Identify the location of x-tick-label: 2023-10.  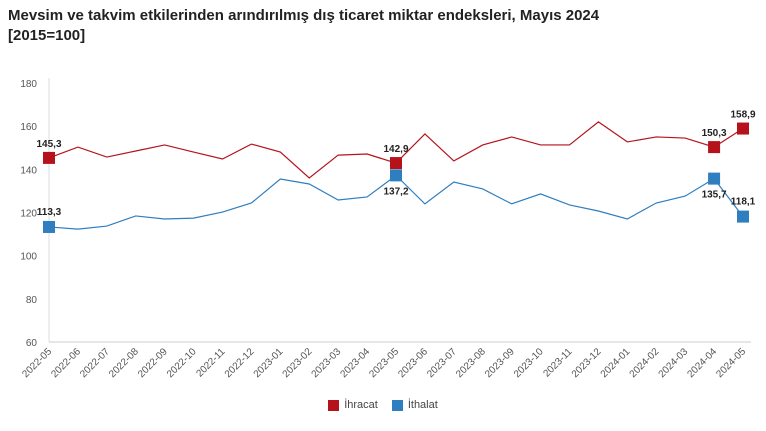
(529, 363).